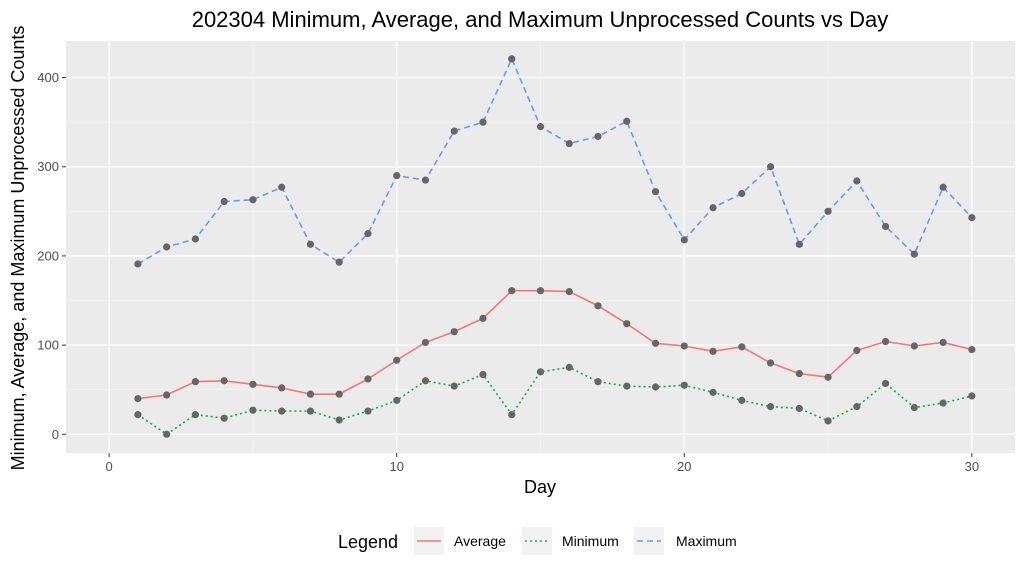 This screenshot has width=1024, height=576. I want to click on legend: Legend Average Minimum Maximum, so click(537, 541).